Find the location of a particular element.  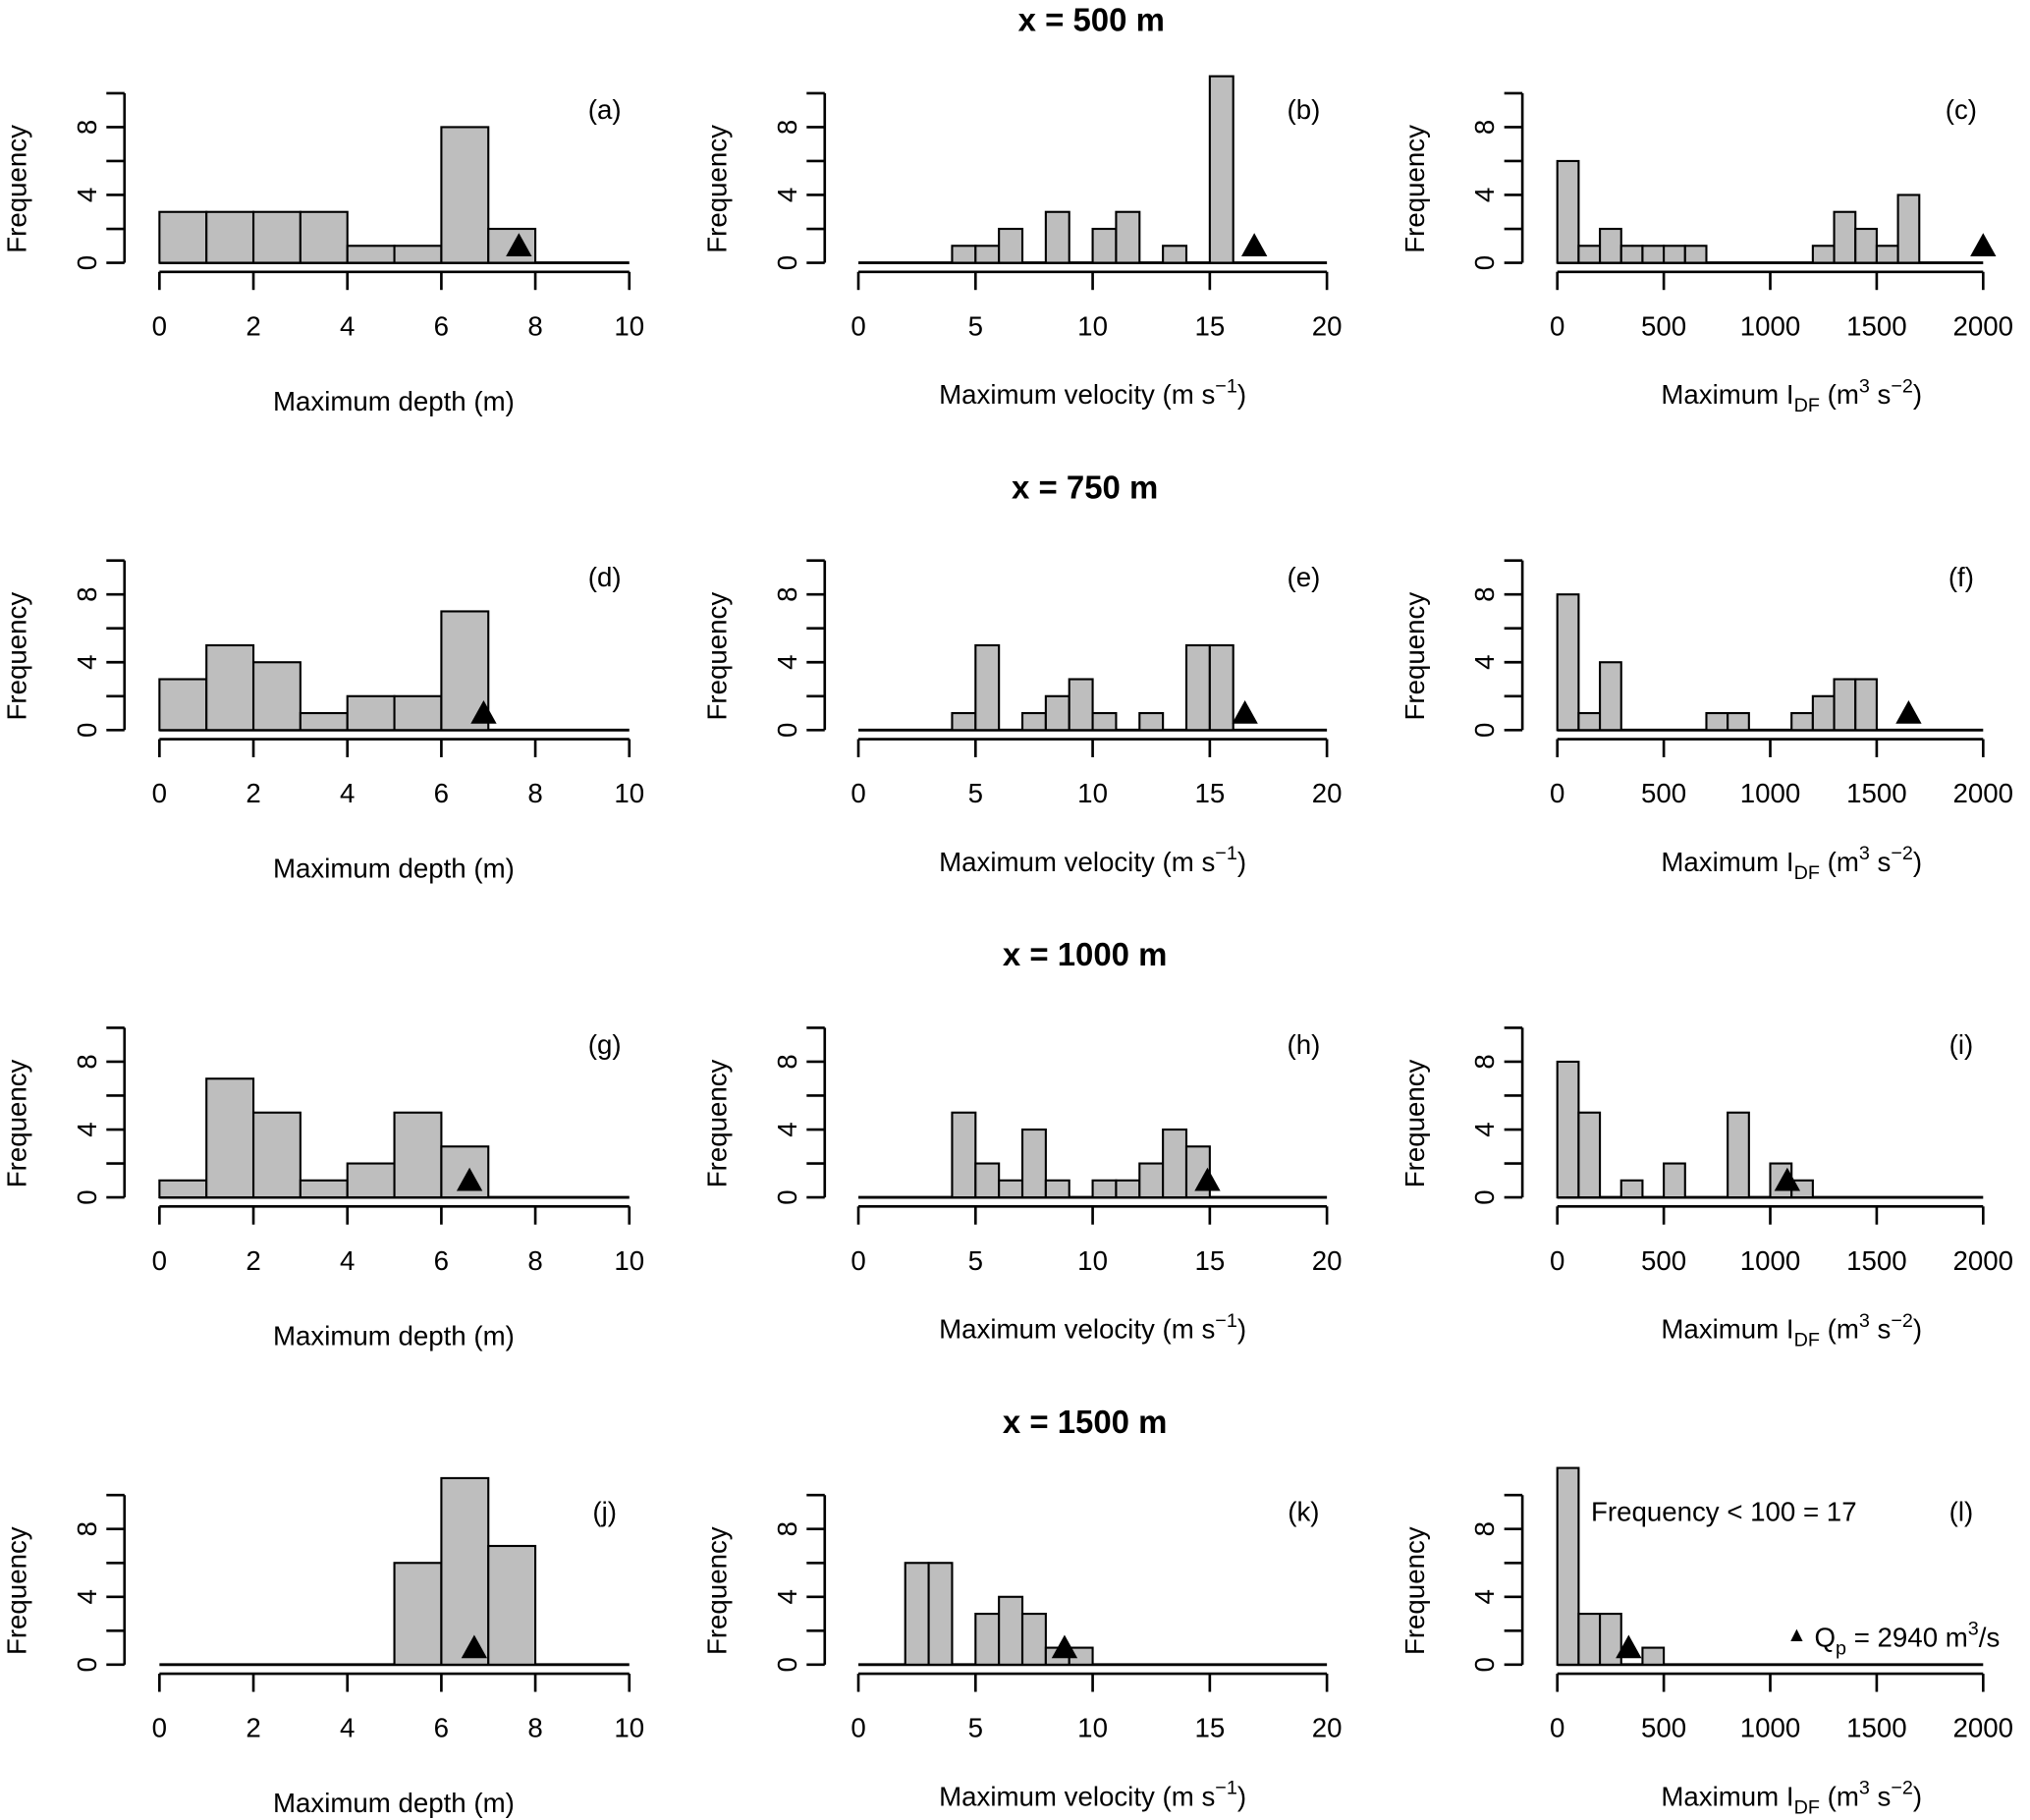

x-tick-label: 500 is located at coordinates (1664, 325).